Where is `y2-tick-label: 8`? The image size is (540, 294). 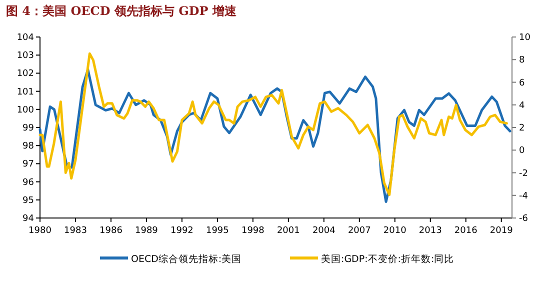 y2-tick-label: 8 is located at coordinates (522, 61).